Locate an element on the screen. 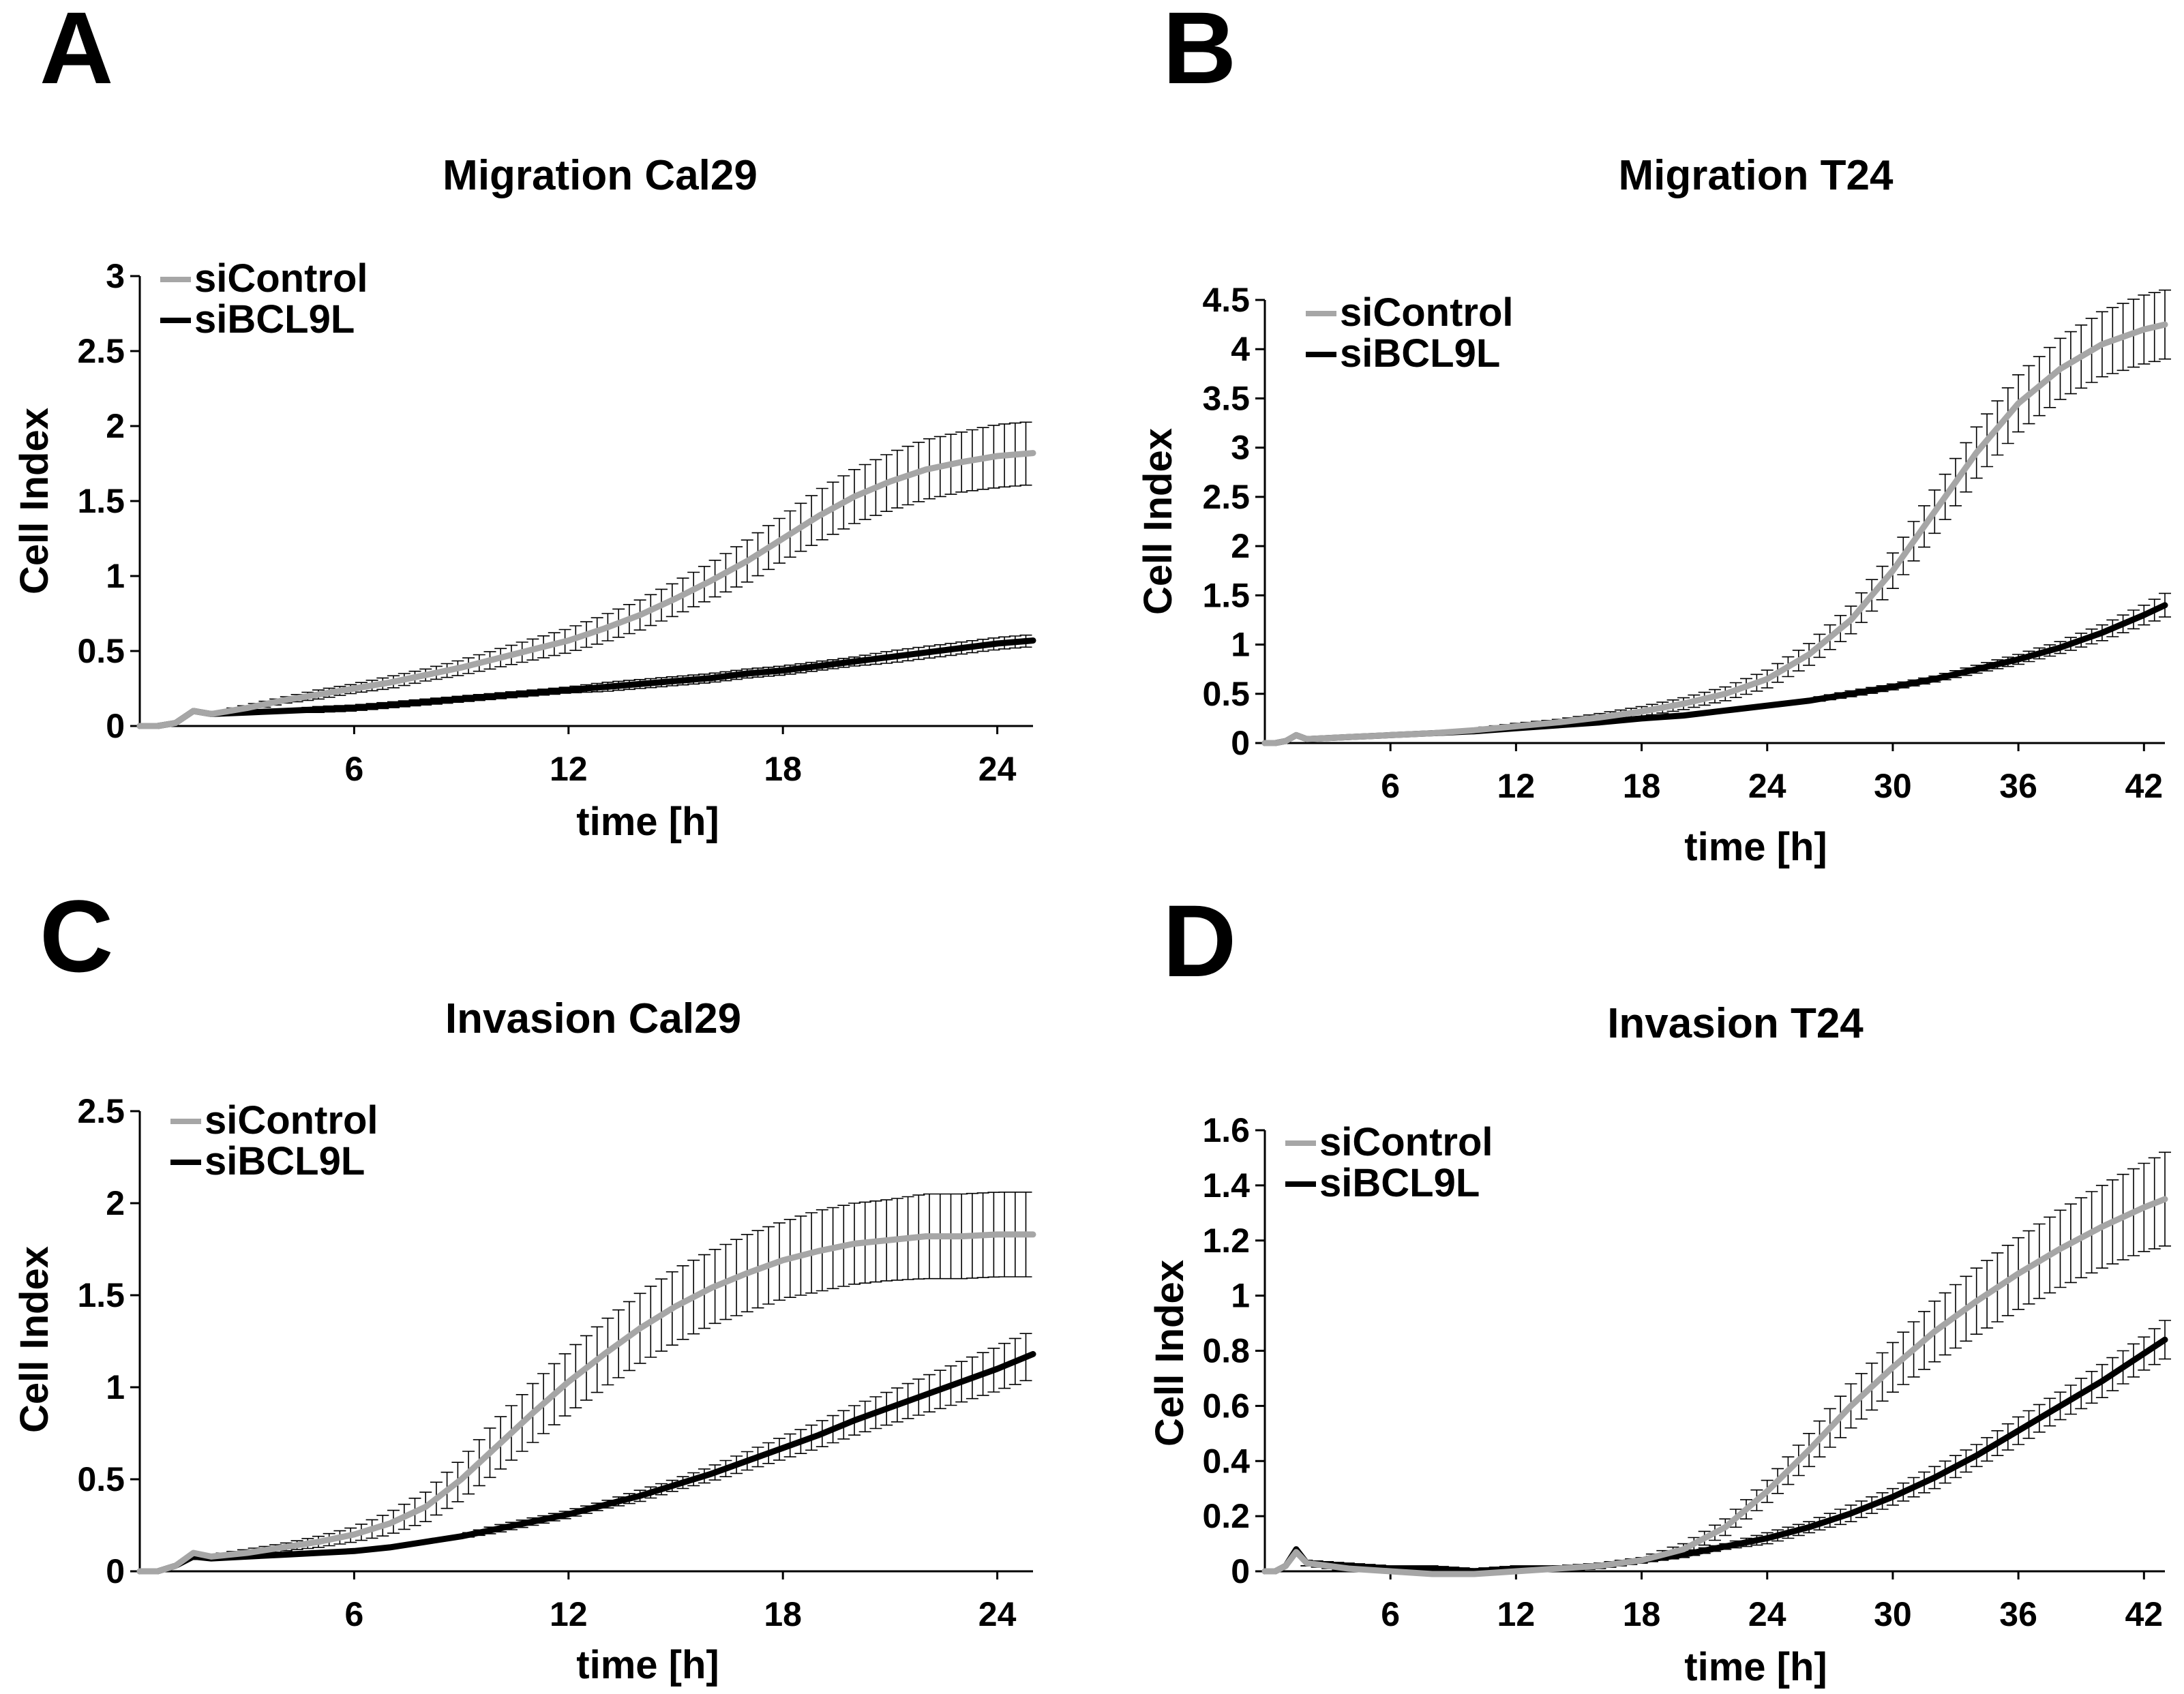 The height and width of the screenshot is (1694, 2184). panel-a-legend-label-sicontrol: siControl is located at coordinates (281, 278).